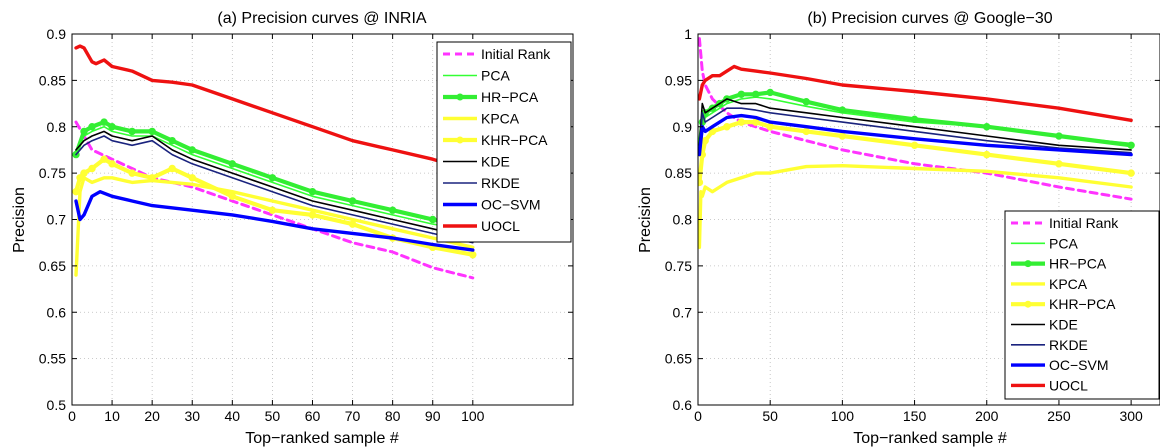 This screenshot has height=448, width=1160. I want to click on x-tick-label: 70, so click(353, 416).